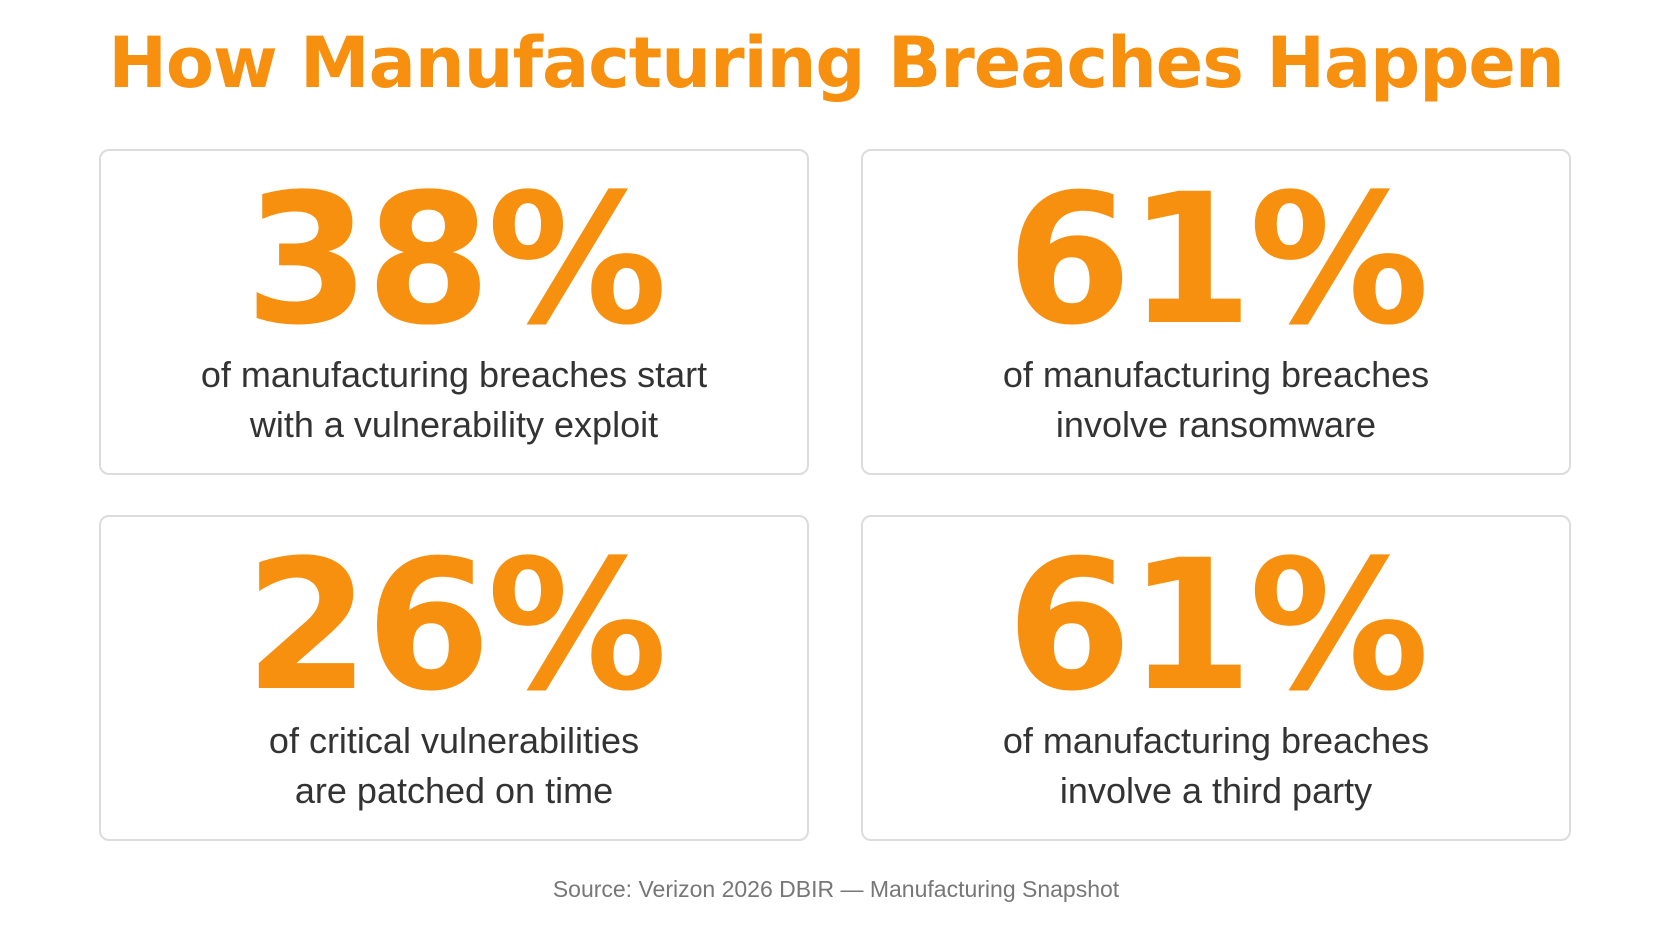 This screenshot has width=1672, height=941. What do you see at coordinates (456, 626) in the screenshot?
I see `stat-value: 26%` at bounding box center [456, 626].